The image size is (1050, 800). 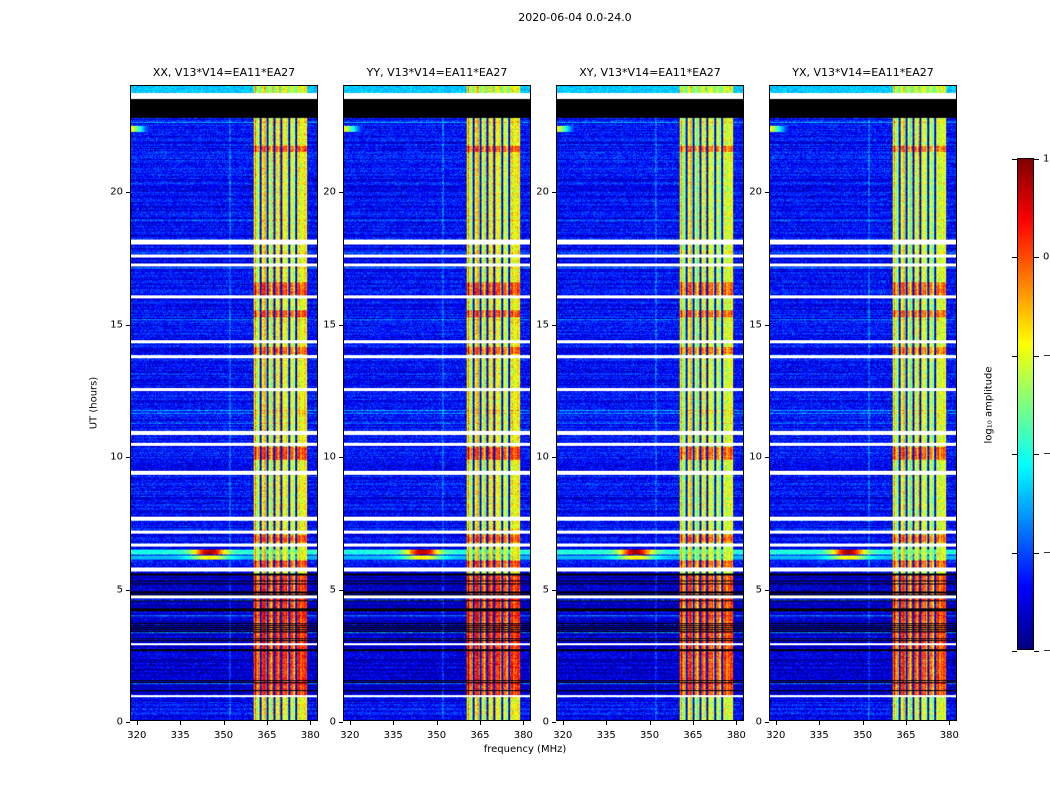 What do you see at coordinates (575, 17) in the screenshot?
I see `figure-title: 2020-06-04 0.0-24.0` at bounding box center [575, 17].